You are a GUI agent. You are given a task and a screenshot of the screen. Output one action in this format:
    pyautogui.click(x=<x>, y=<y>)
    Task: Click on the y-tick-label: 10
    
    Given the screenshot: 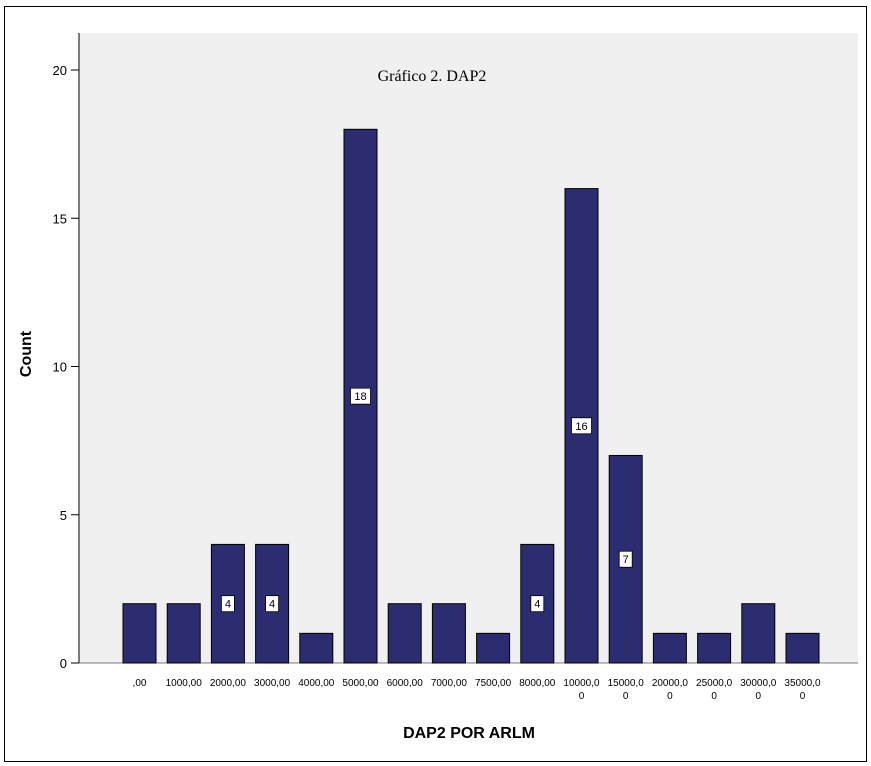 What is the action you would take?
    pyautogui.click(x=60, y=367)
    